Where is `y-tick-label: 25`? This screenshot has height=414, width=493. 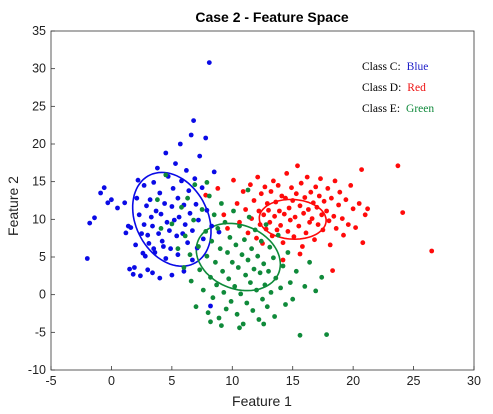
y-tick-label: 25 is located at coordinates (39, 106).